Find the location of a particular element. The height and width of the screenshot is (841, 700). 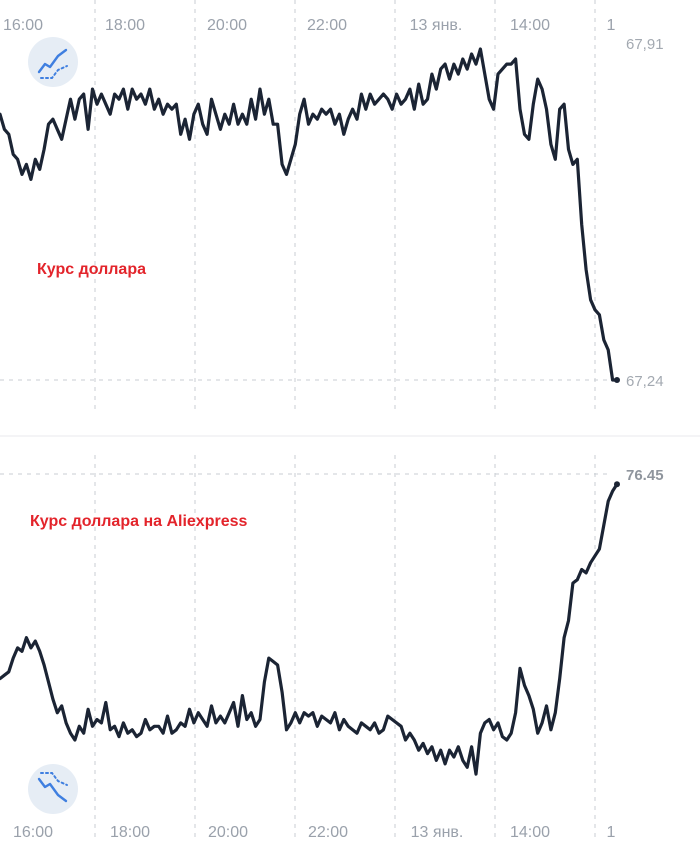

y-label-high: 67,91 is located at coordinates (645, 44).